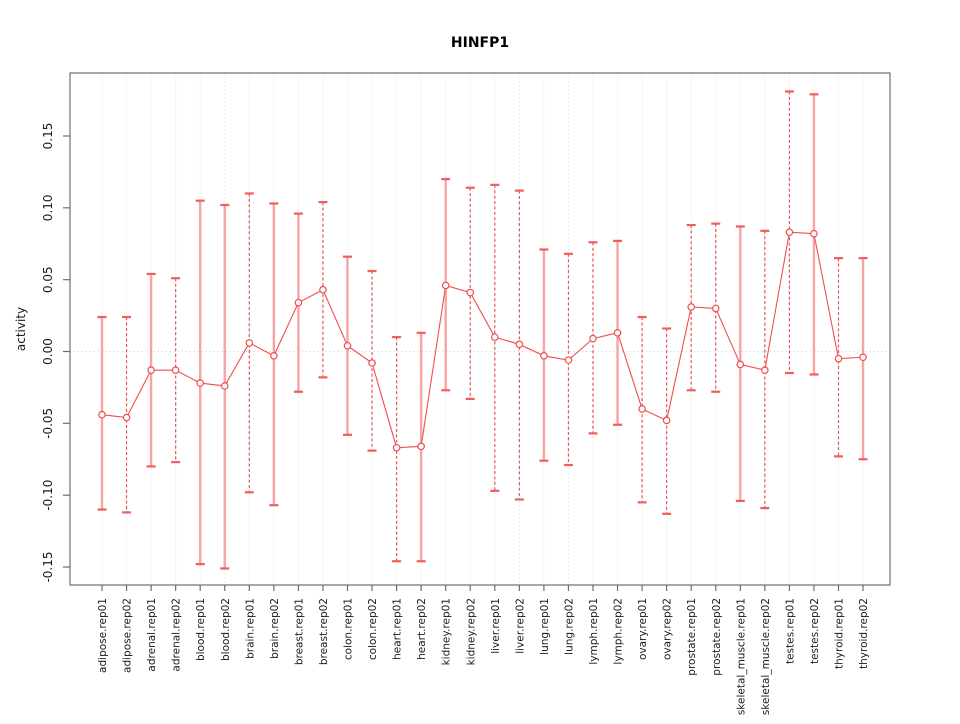 This screenshot has width=960, height=724. I want to click on x-tick-label: lymph.rep02, so click(619, 631).